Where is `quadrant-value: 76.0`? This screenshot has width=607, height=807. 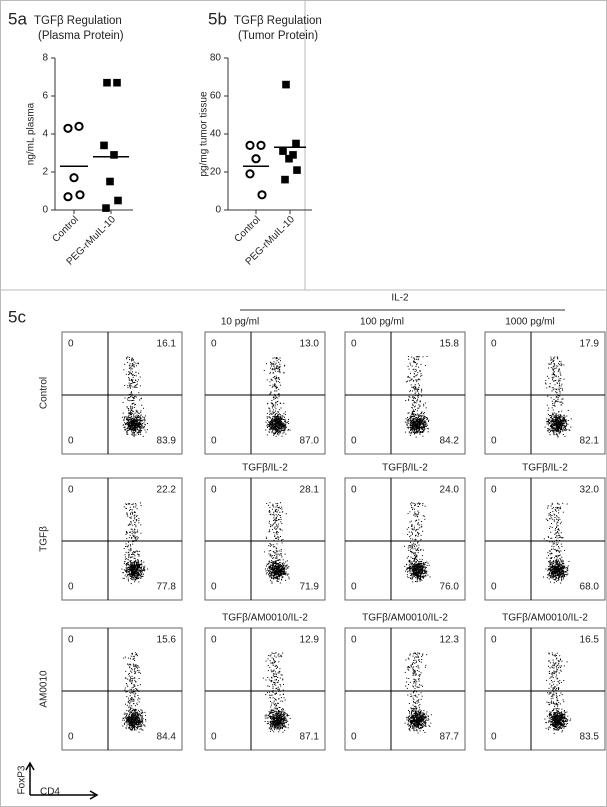 quadrant-value: 76.0 is located at coordinates (450, 587).